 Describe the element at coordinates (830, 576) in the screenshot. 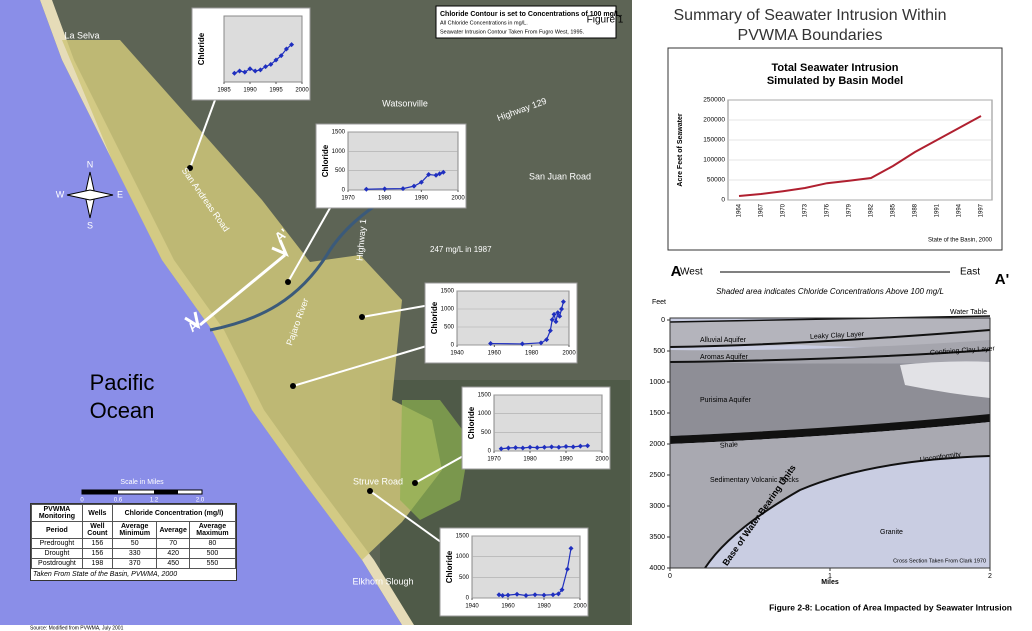

I see `x-tick-label: 1` at that location.